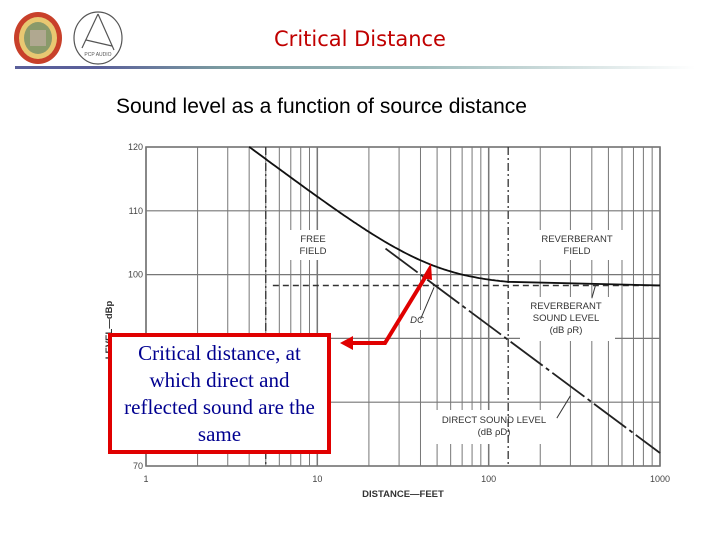 This screenshot has height=540, width=720. Describe the element at coordinates (576, 239) in the screenshot. I see `reverberant-field-label: REVERBERANT` at that location.